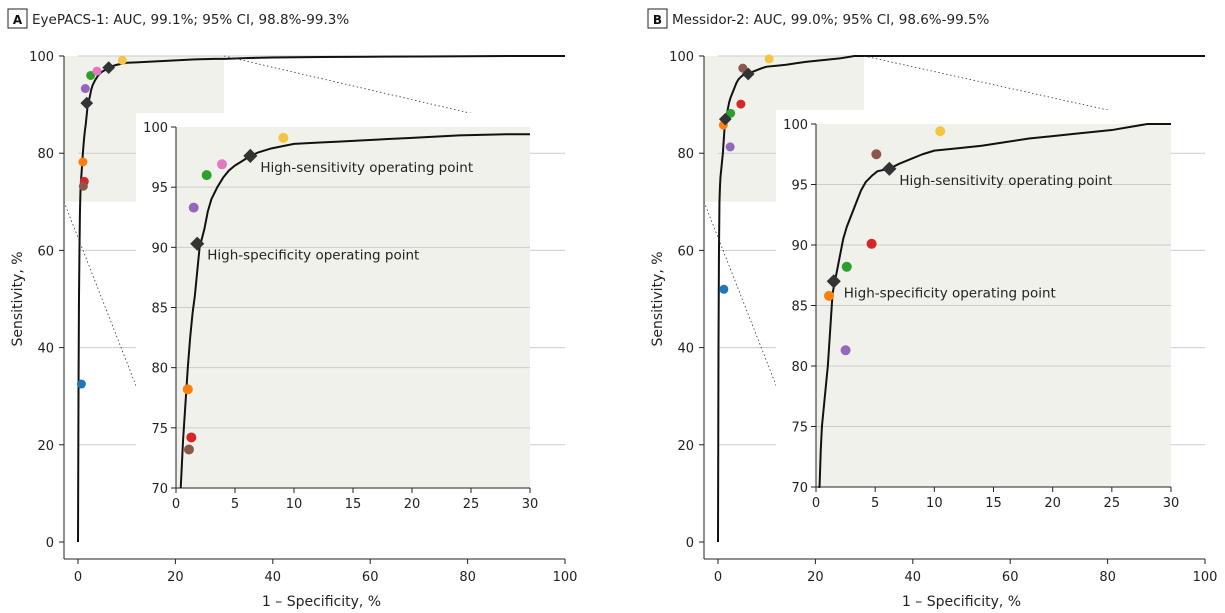 The width and height of the screenshot is (1225, 613). I want to click on panel-letter: A, so click(18, 20).